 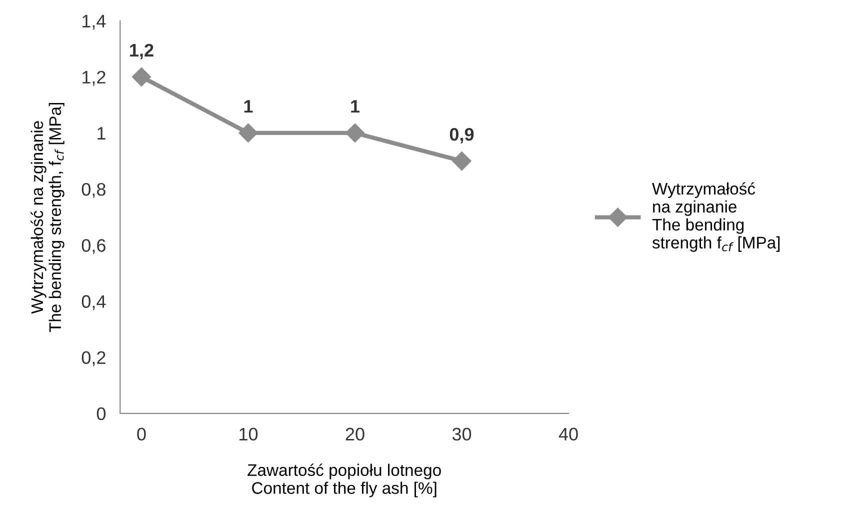 I want to click on y-tick-label: 1,4, so click(x=94, y=22).